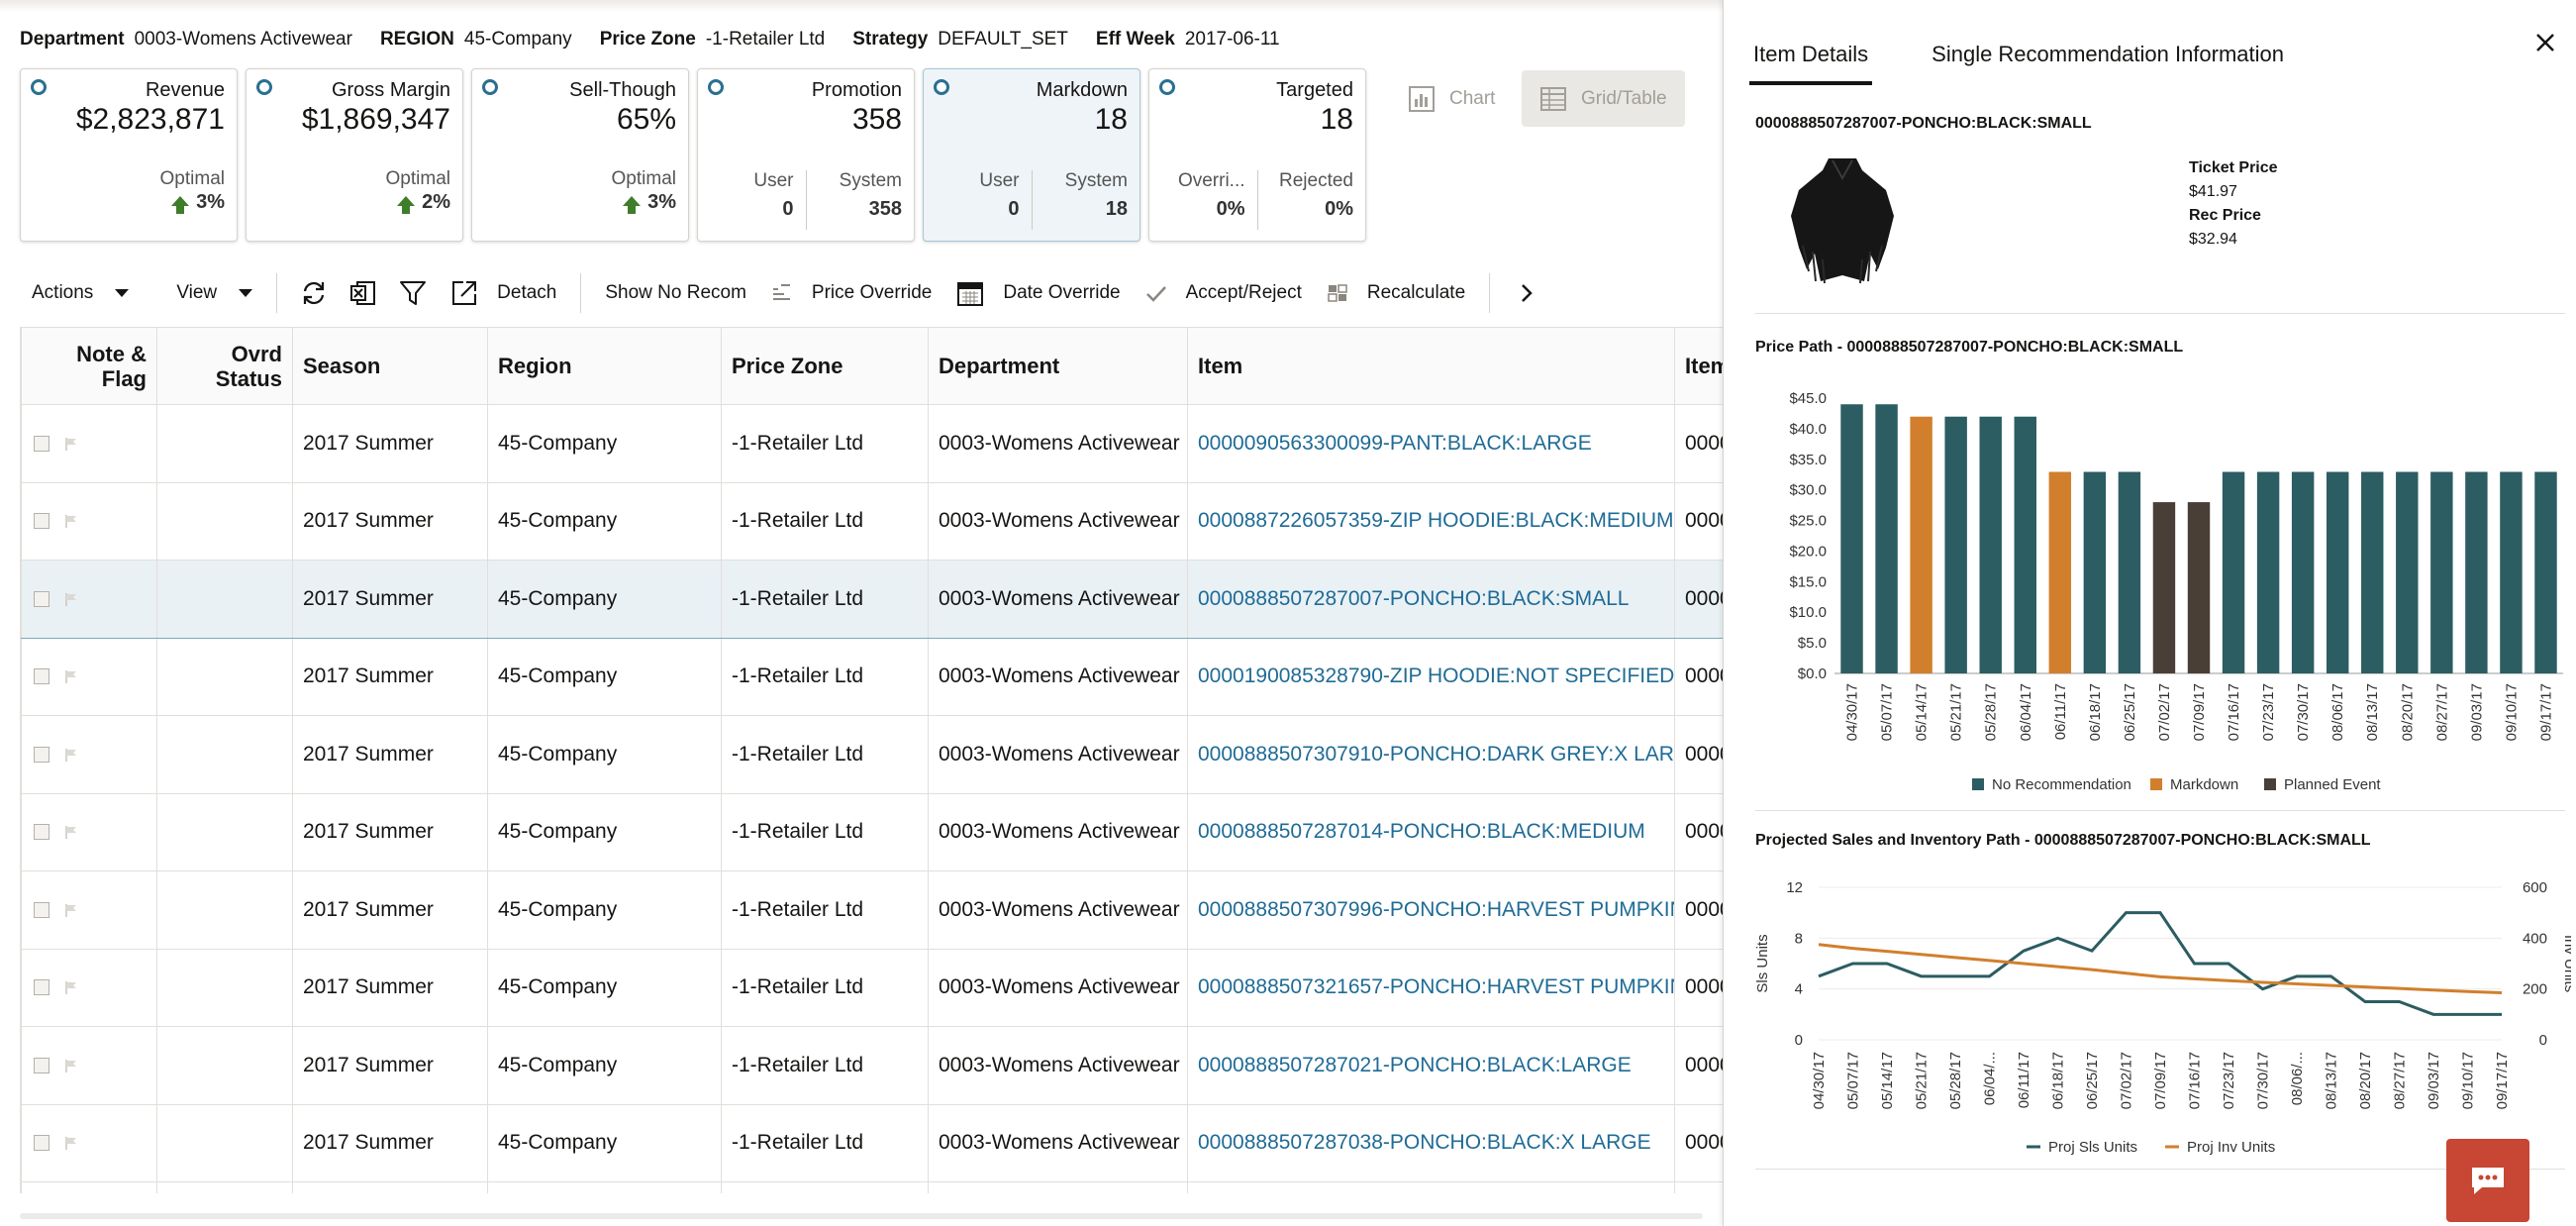  I want to click on kpi-gross-margin: Gross Margin $1,869,347 Optimal 2%, so click(354, 155).